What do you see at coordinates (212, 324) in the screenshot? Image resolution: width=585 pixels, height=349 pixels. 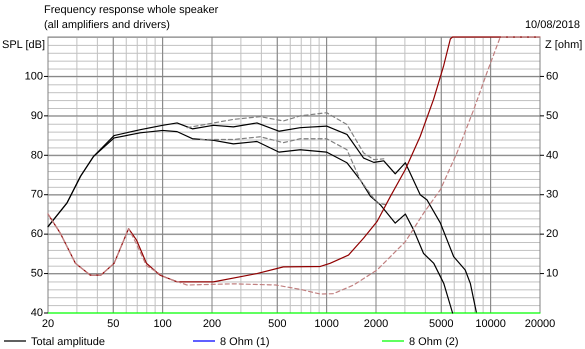 I see `x-tick-label: 200` at bounding box center [212, 324].